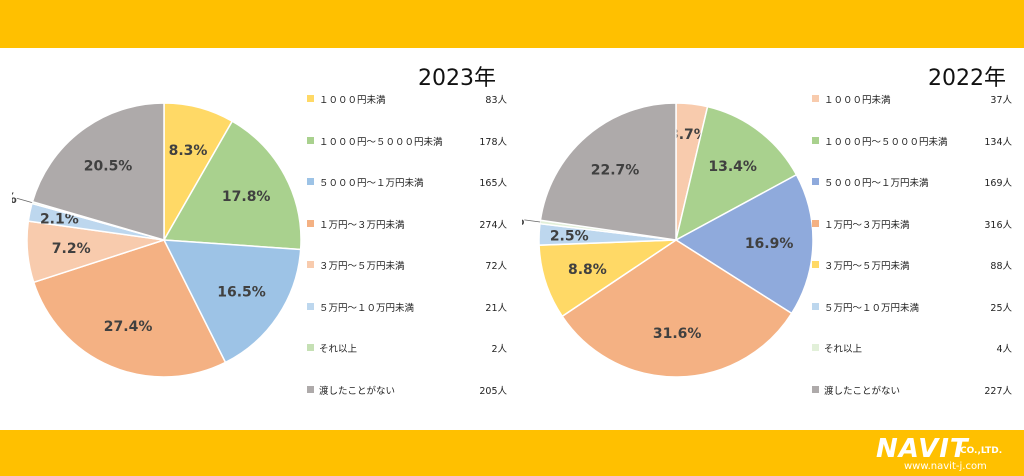 The width and height of the screenshot is (1024, 476). I want to click on slice-percent-label: 22.7%, so click(615, 171).